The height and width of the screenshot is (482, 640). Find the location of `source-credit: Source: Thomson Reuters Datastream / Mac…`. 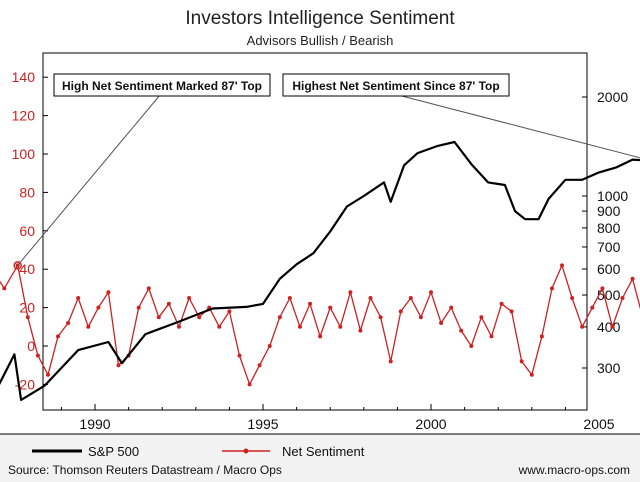

source-credit: Source: Thomson Reuters Datastream / Mac… is located at coordinates (145, 470).